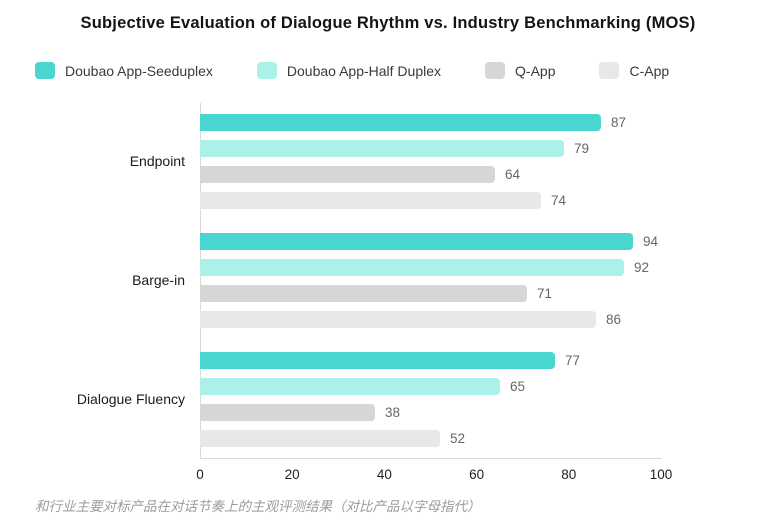 Image resolution: width=776 pixels, height=525 pixels. What do you see at coordinates (642, 267) in the screenshot?
I see `bar-value-label: 92` at bounding box center [642, 267].